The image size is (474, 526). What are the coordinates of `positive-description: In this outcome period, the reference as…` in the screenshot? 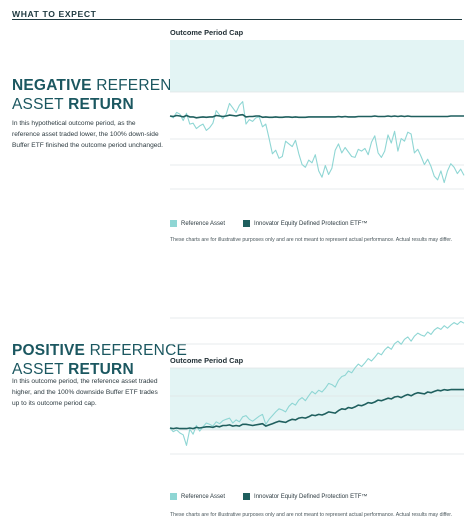 It's located at (85, 392).